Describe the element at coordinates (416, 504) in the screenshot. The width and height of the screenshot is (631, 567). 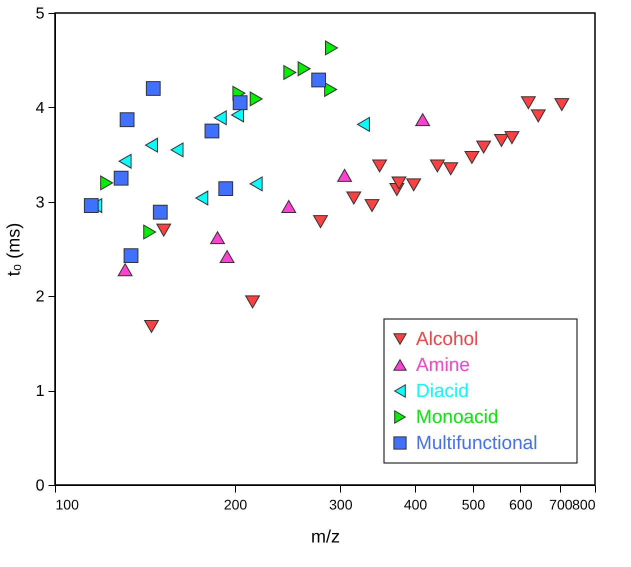
I see `x-tick-label: 400` at that location.